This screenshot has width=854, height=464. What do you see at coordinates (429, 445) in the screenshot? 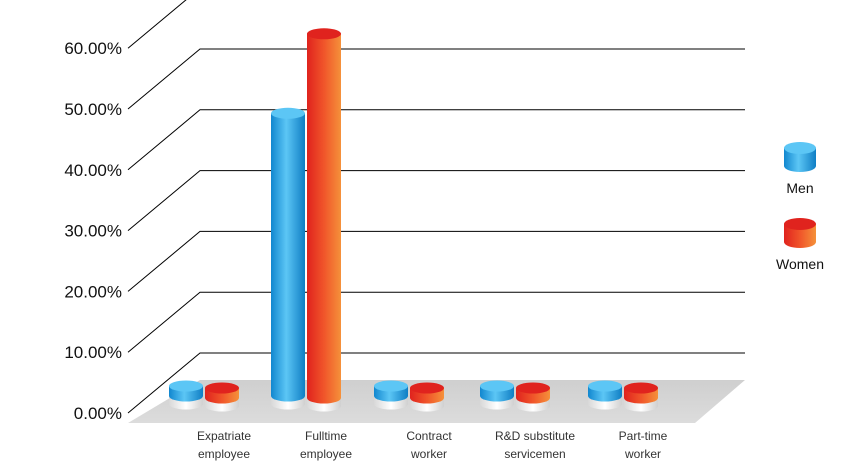
I see `x-tick-label: Contract worker` at bounding box center [429, 445].